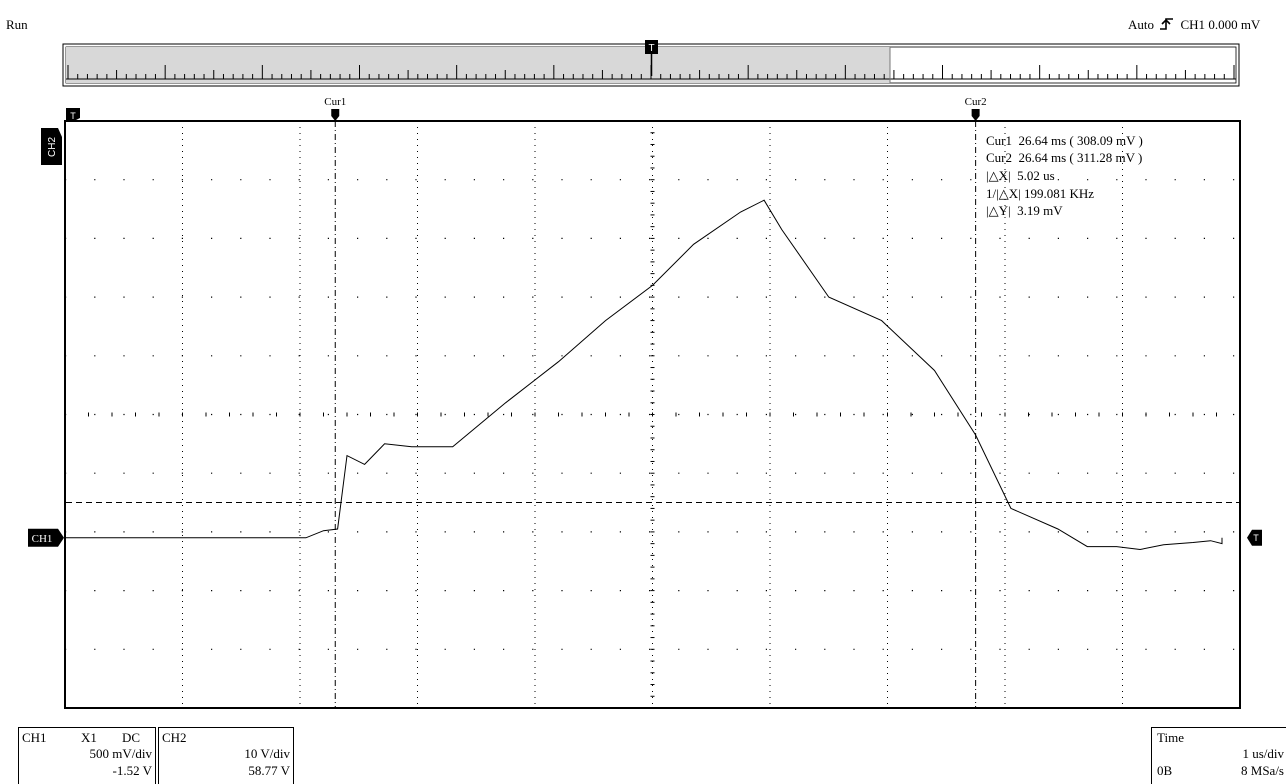 Image resolution: width=1287 pixels, height=784 pixels. Describe the element at coordinates (87, 755) in the screenshot. I see `ch1-info-panel: CH1 X1 DC 500 mV/div -1.52 V` at that location.